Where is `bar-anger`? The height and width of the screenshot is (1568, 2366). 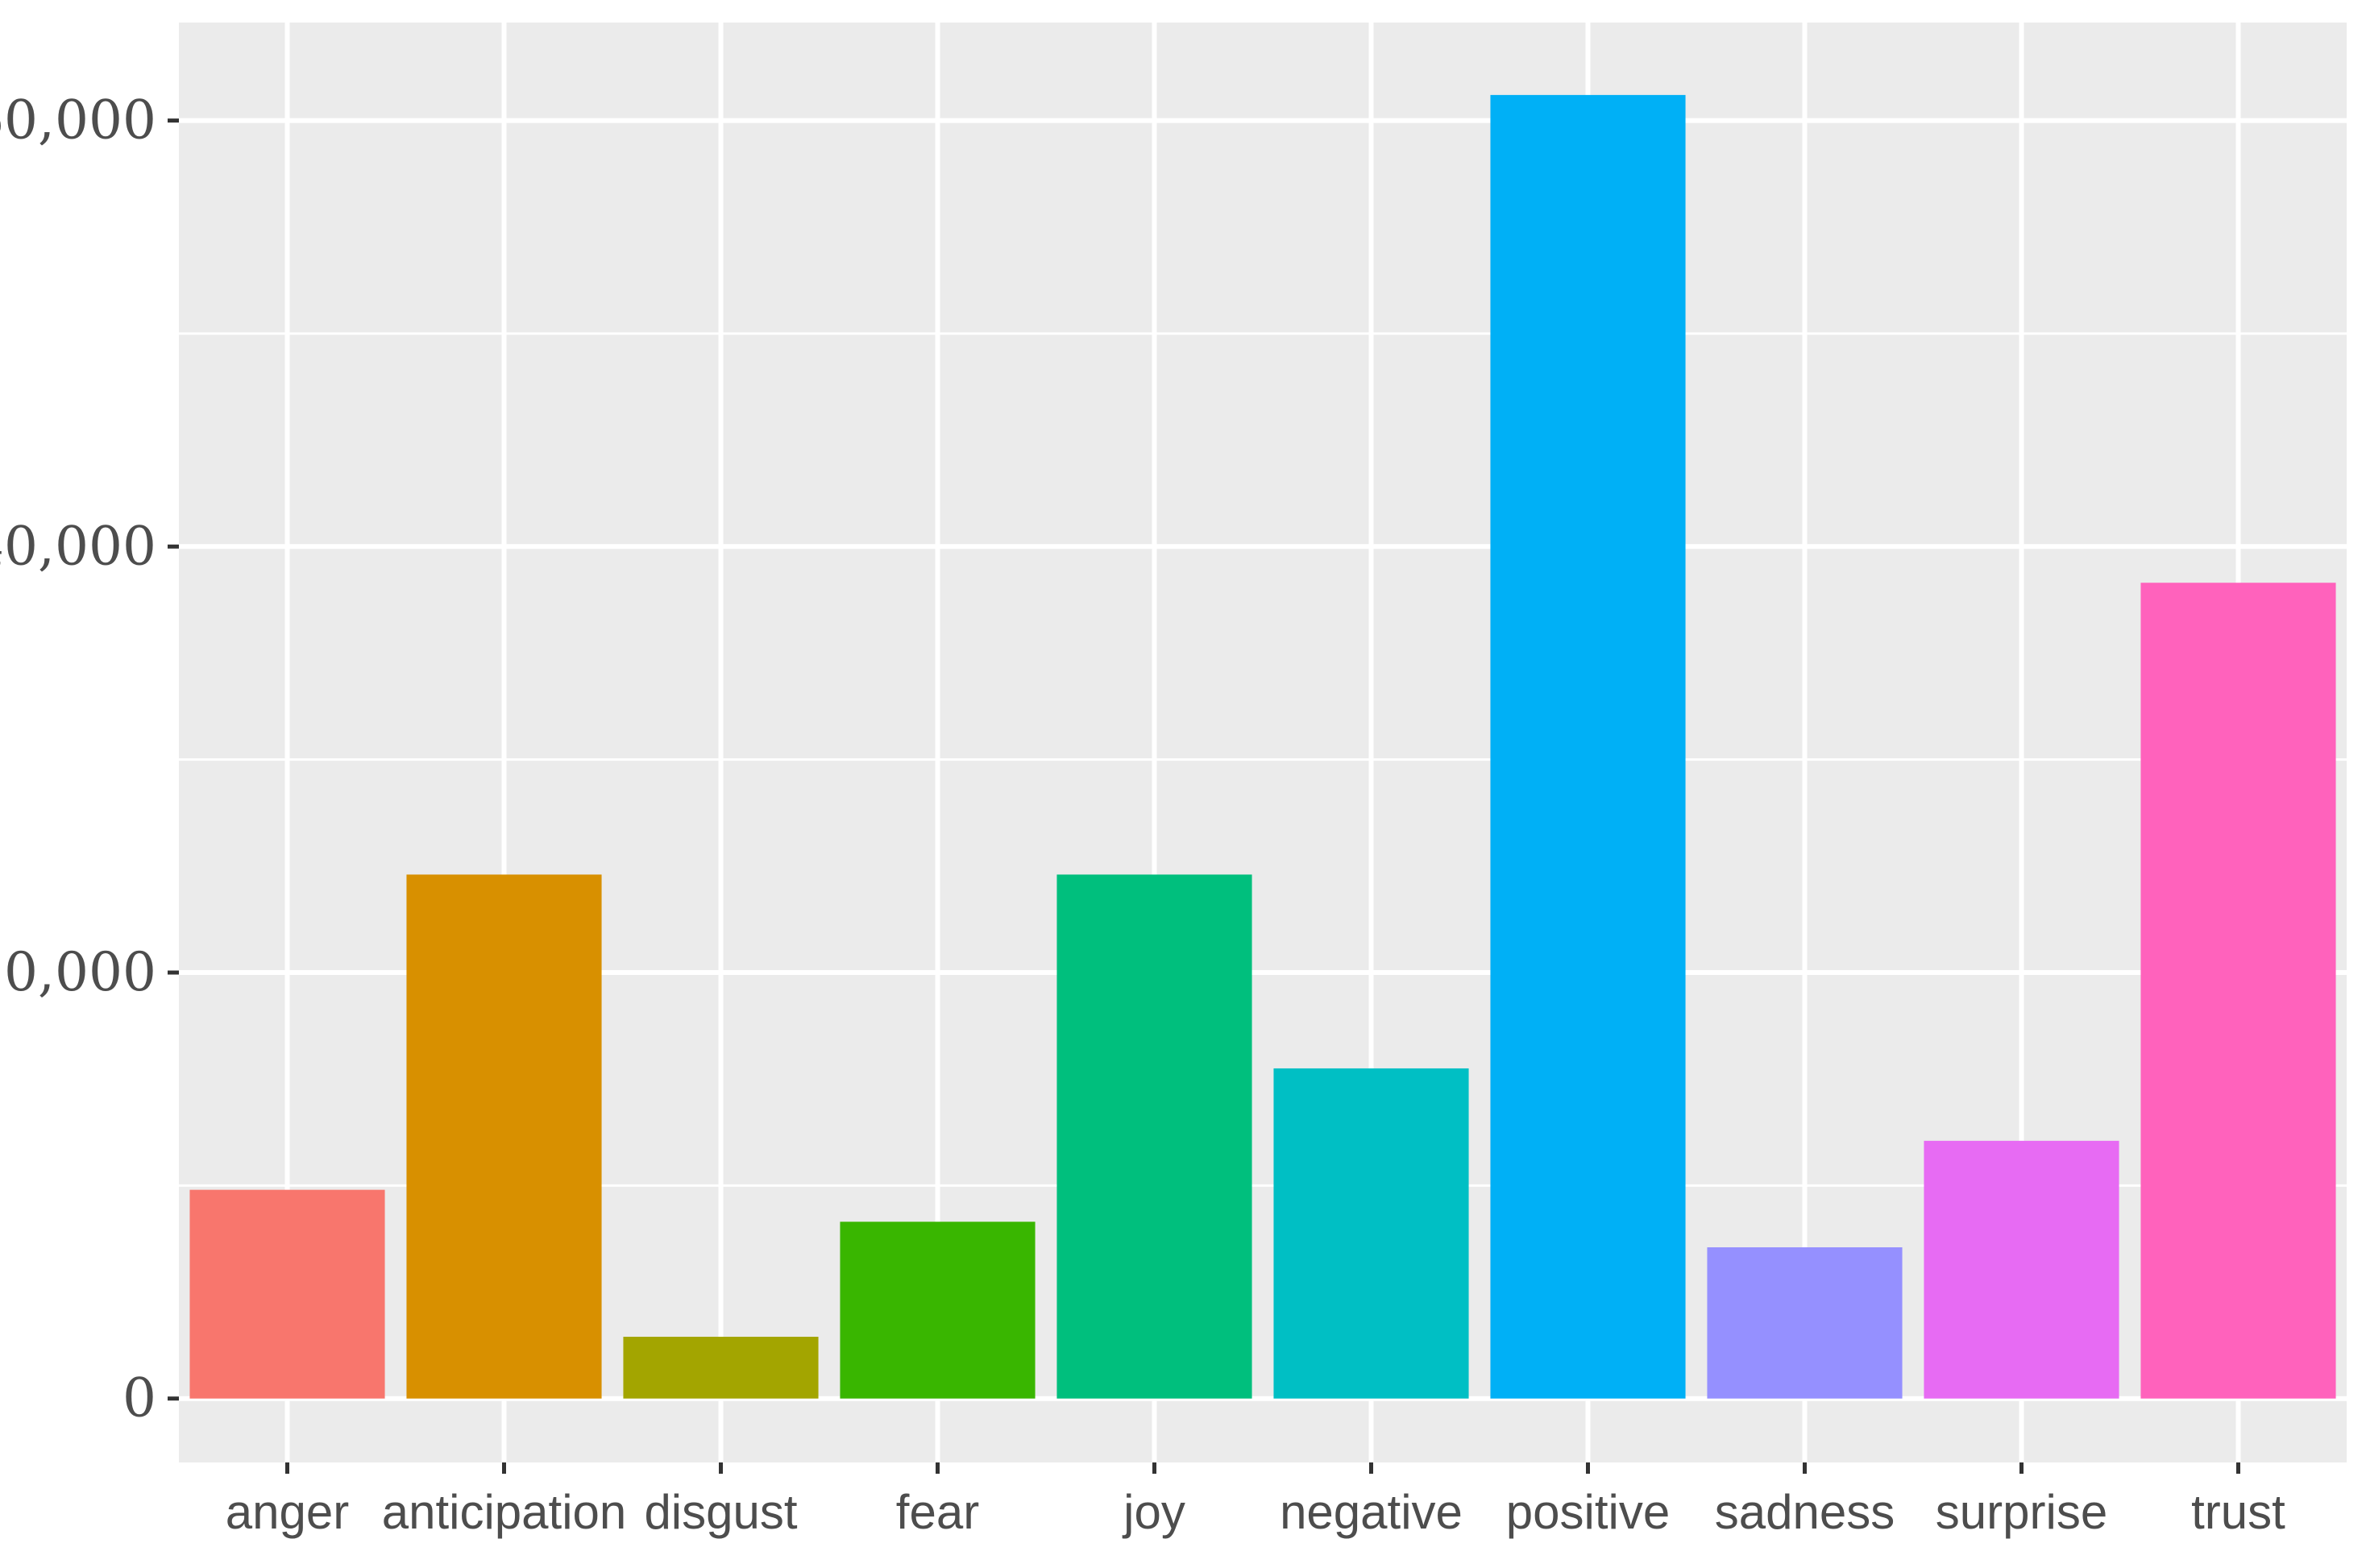
bar-anger is located at coordinates (287, 1294).